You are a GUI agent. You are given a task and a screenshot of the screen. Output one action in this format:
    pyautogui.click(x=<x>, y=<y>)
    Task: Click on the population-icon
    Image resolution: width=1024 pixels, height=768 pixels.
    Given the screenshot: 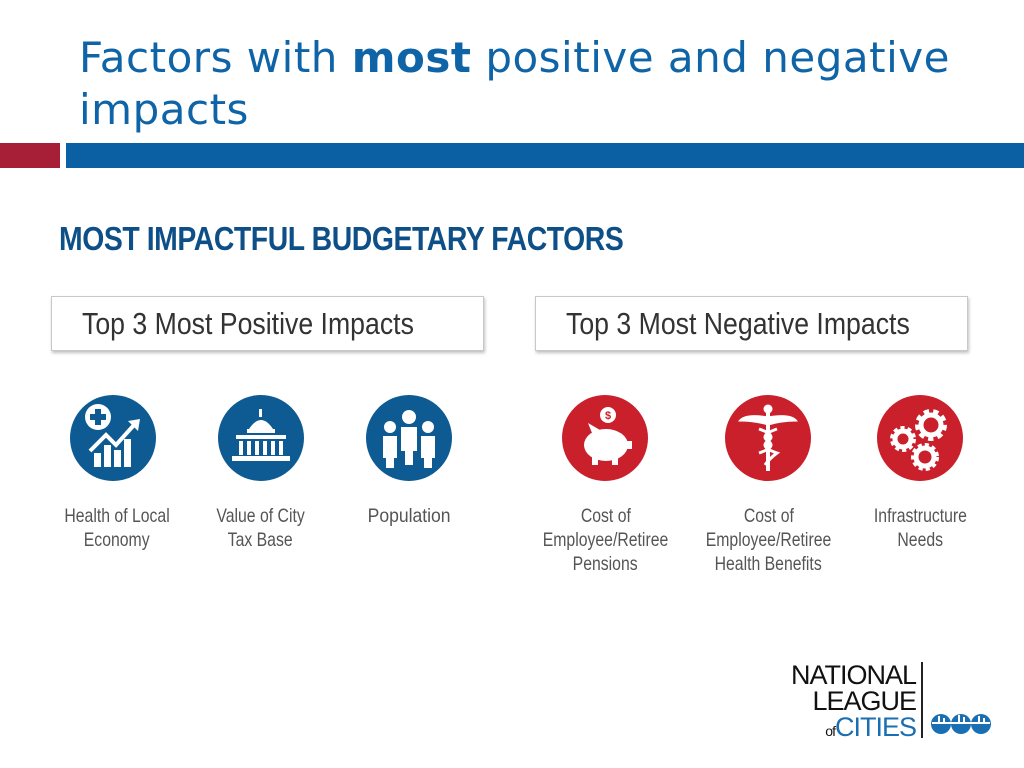 What is the action you would take?
    pyautogui.click(x=409, y=438)
    